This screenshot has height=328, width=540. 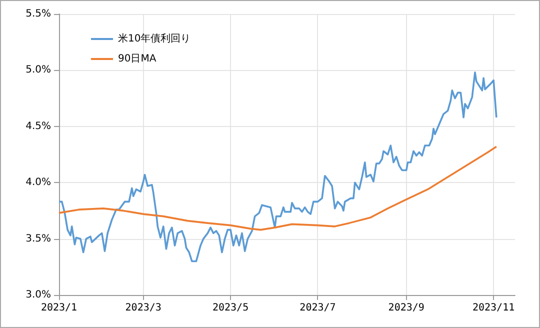 I want to click on x-tick-label: 2023/7, so click(x=318, y=308).